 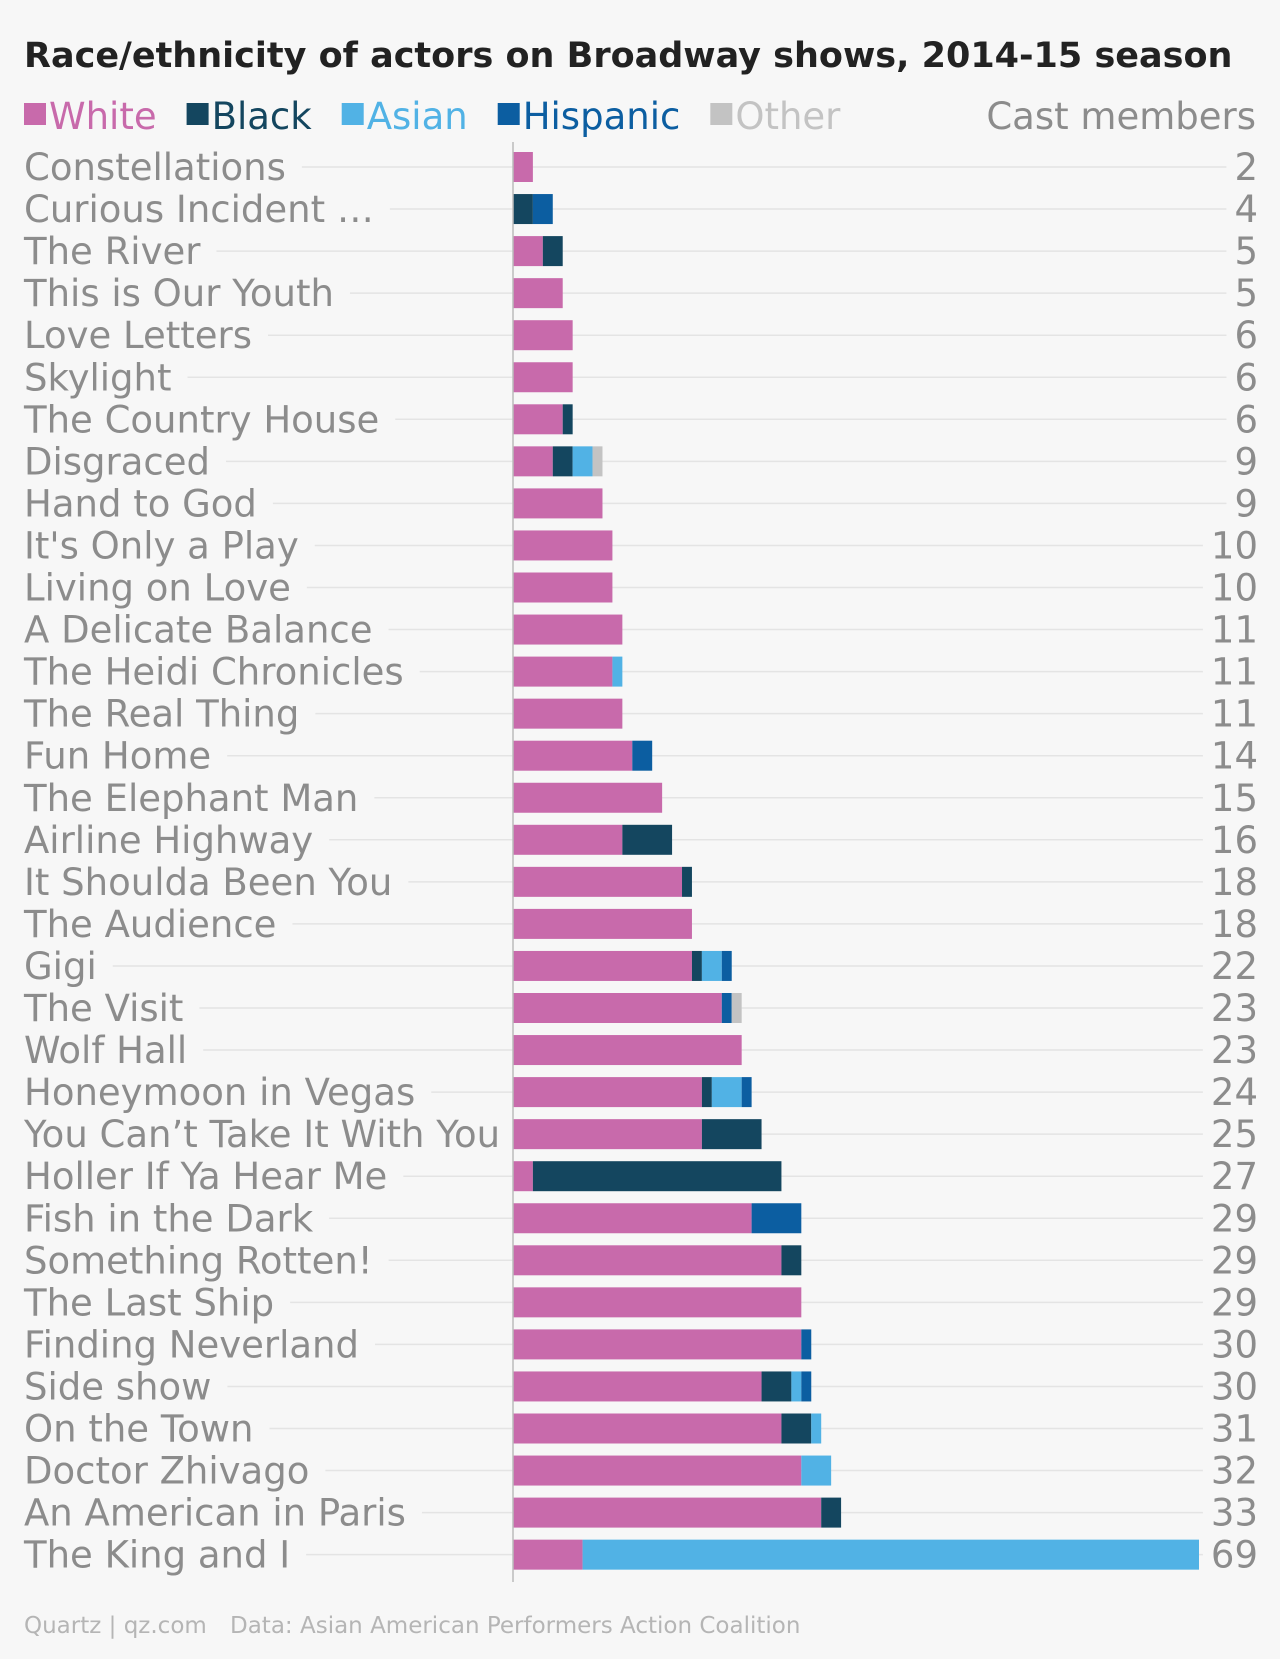 What do you see at coordinates (115, 1626) in the screenshot?
I see `footer-credit: Quartz | qz.com` at bounding box center [115, 1626].